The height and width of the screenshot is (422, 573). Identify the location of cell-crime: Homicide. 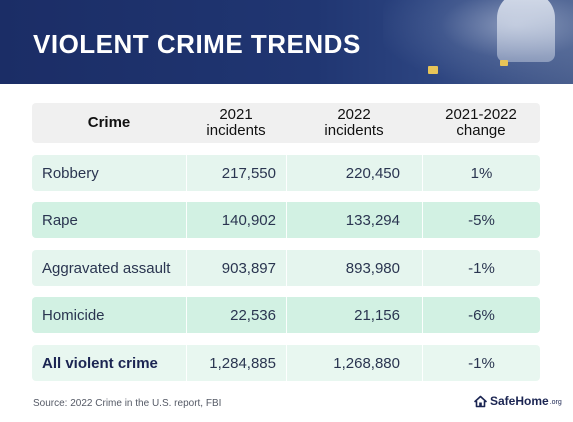
(73, 315).